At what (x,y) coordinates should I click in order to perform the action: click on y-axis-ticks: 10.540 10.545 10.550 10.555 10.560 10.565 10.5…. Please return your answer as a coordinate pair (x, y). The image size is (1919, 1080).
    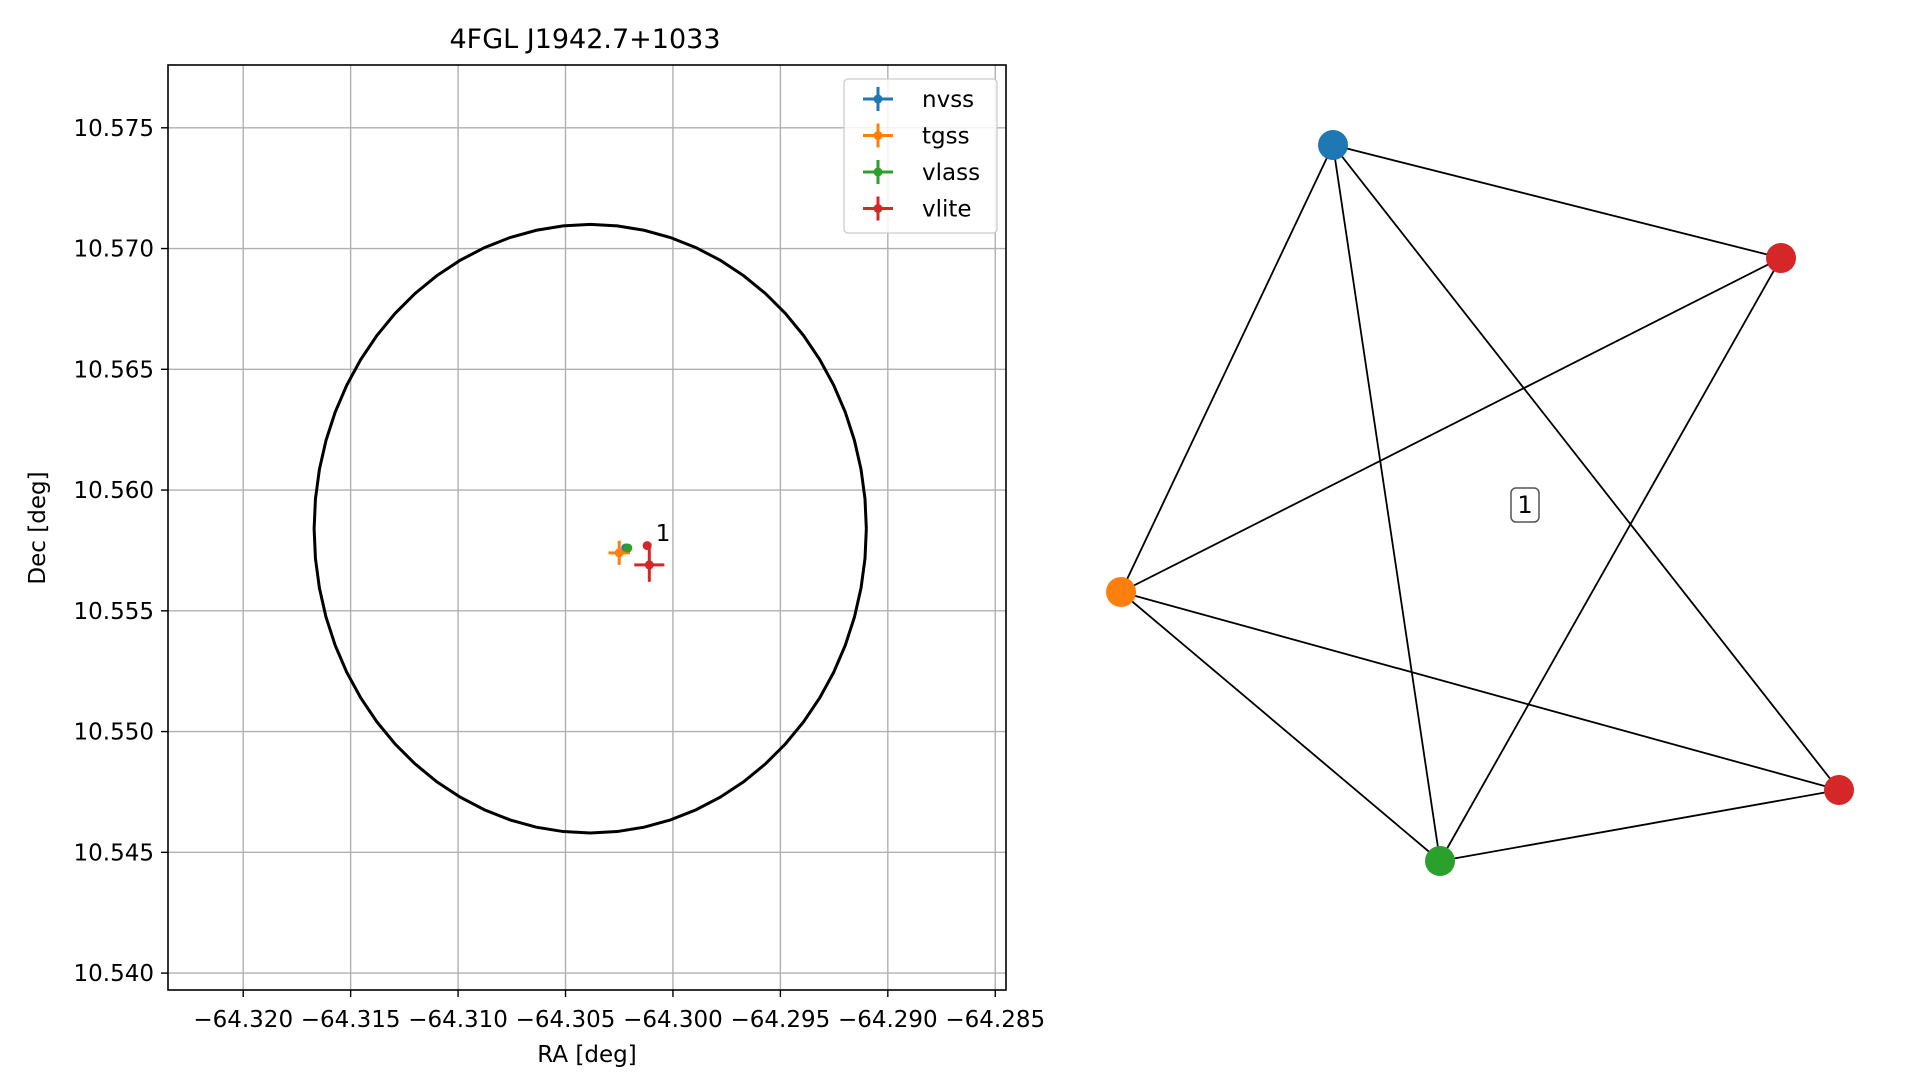
    Looking at the image, I should click on (121, 551).